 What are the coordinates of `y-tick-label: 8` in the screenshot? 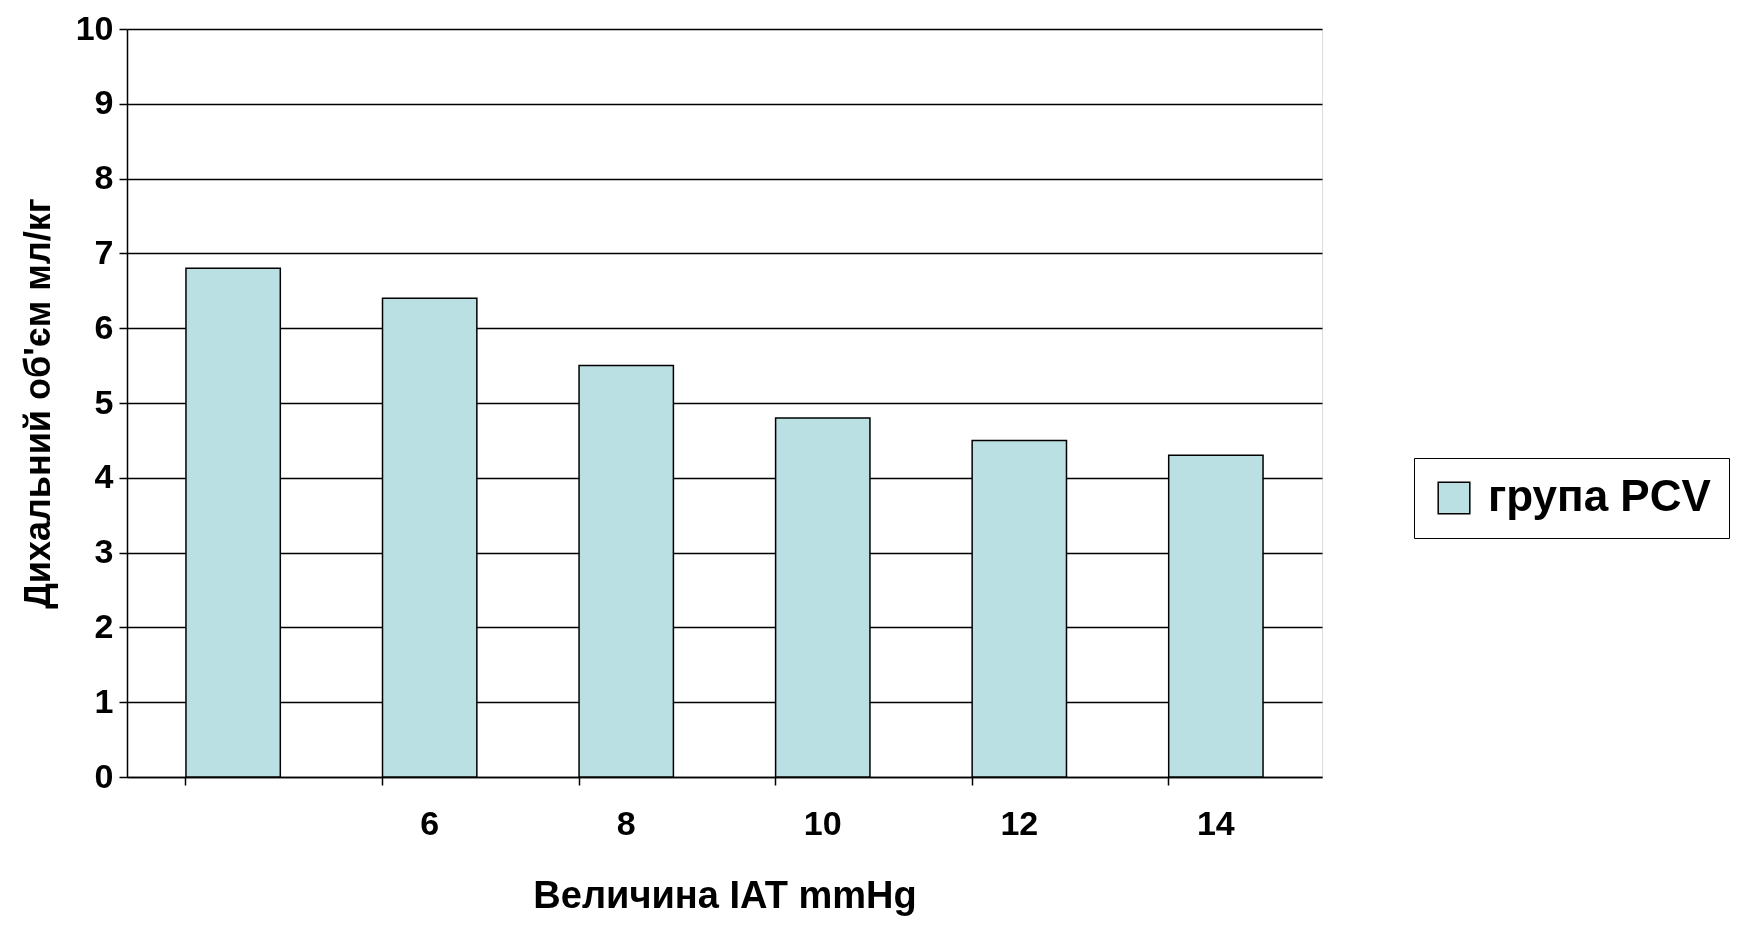 It's located at (104, 177).